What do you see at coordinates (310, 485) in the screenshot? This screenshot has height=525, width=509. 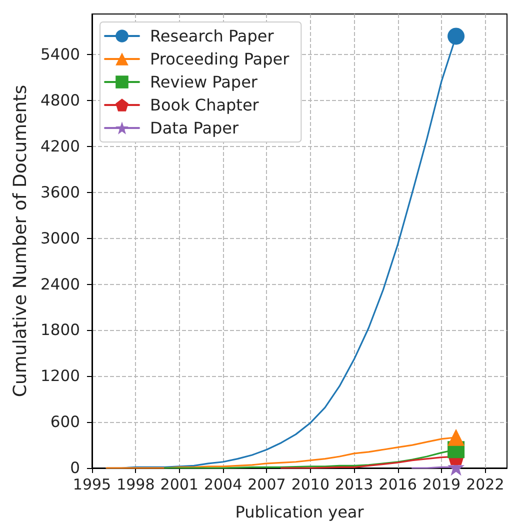 I see `x-tick-label: 2010` at bounding box center [310, 485].